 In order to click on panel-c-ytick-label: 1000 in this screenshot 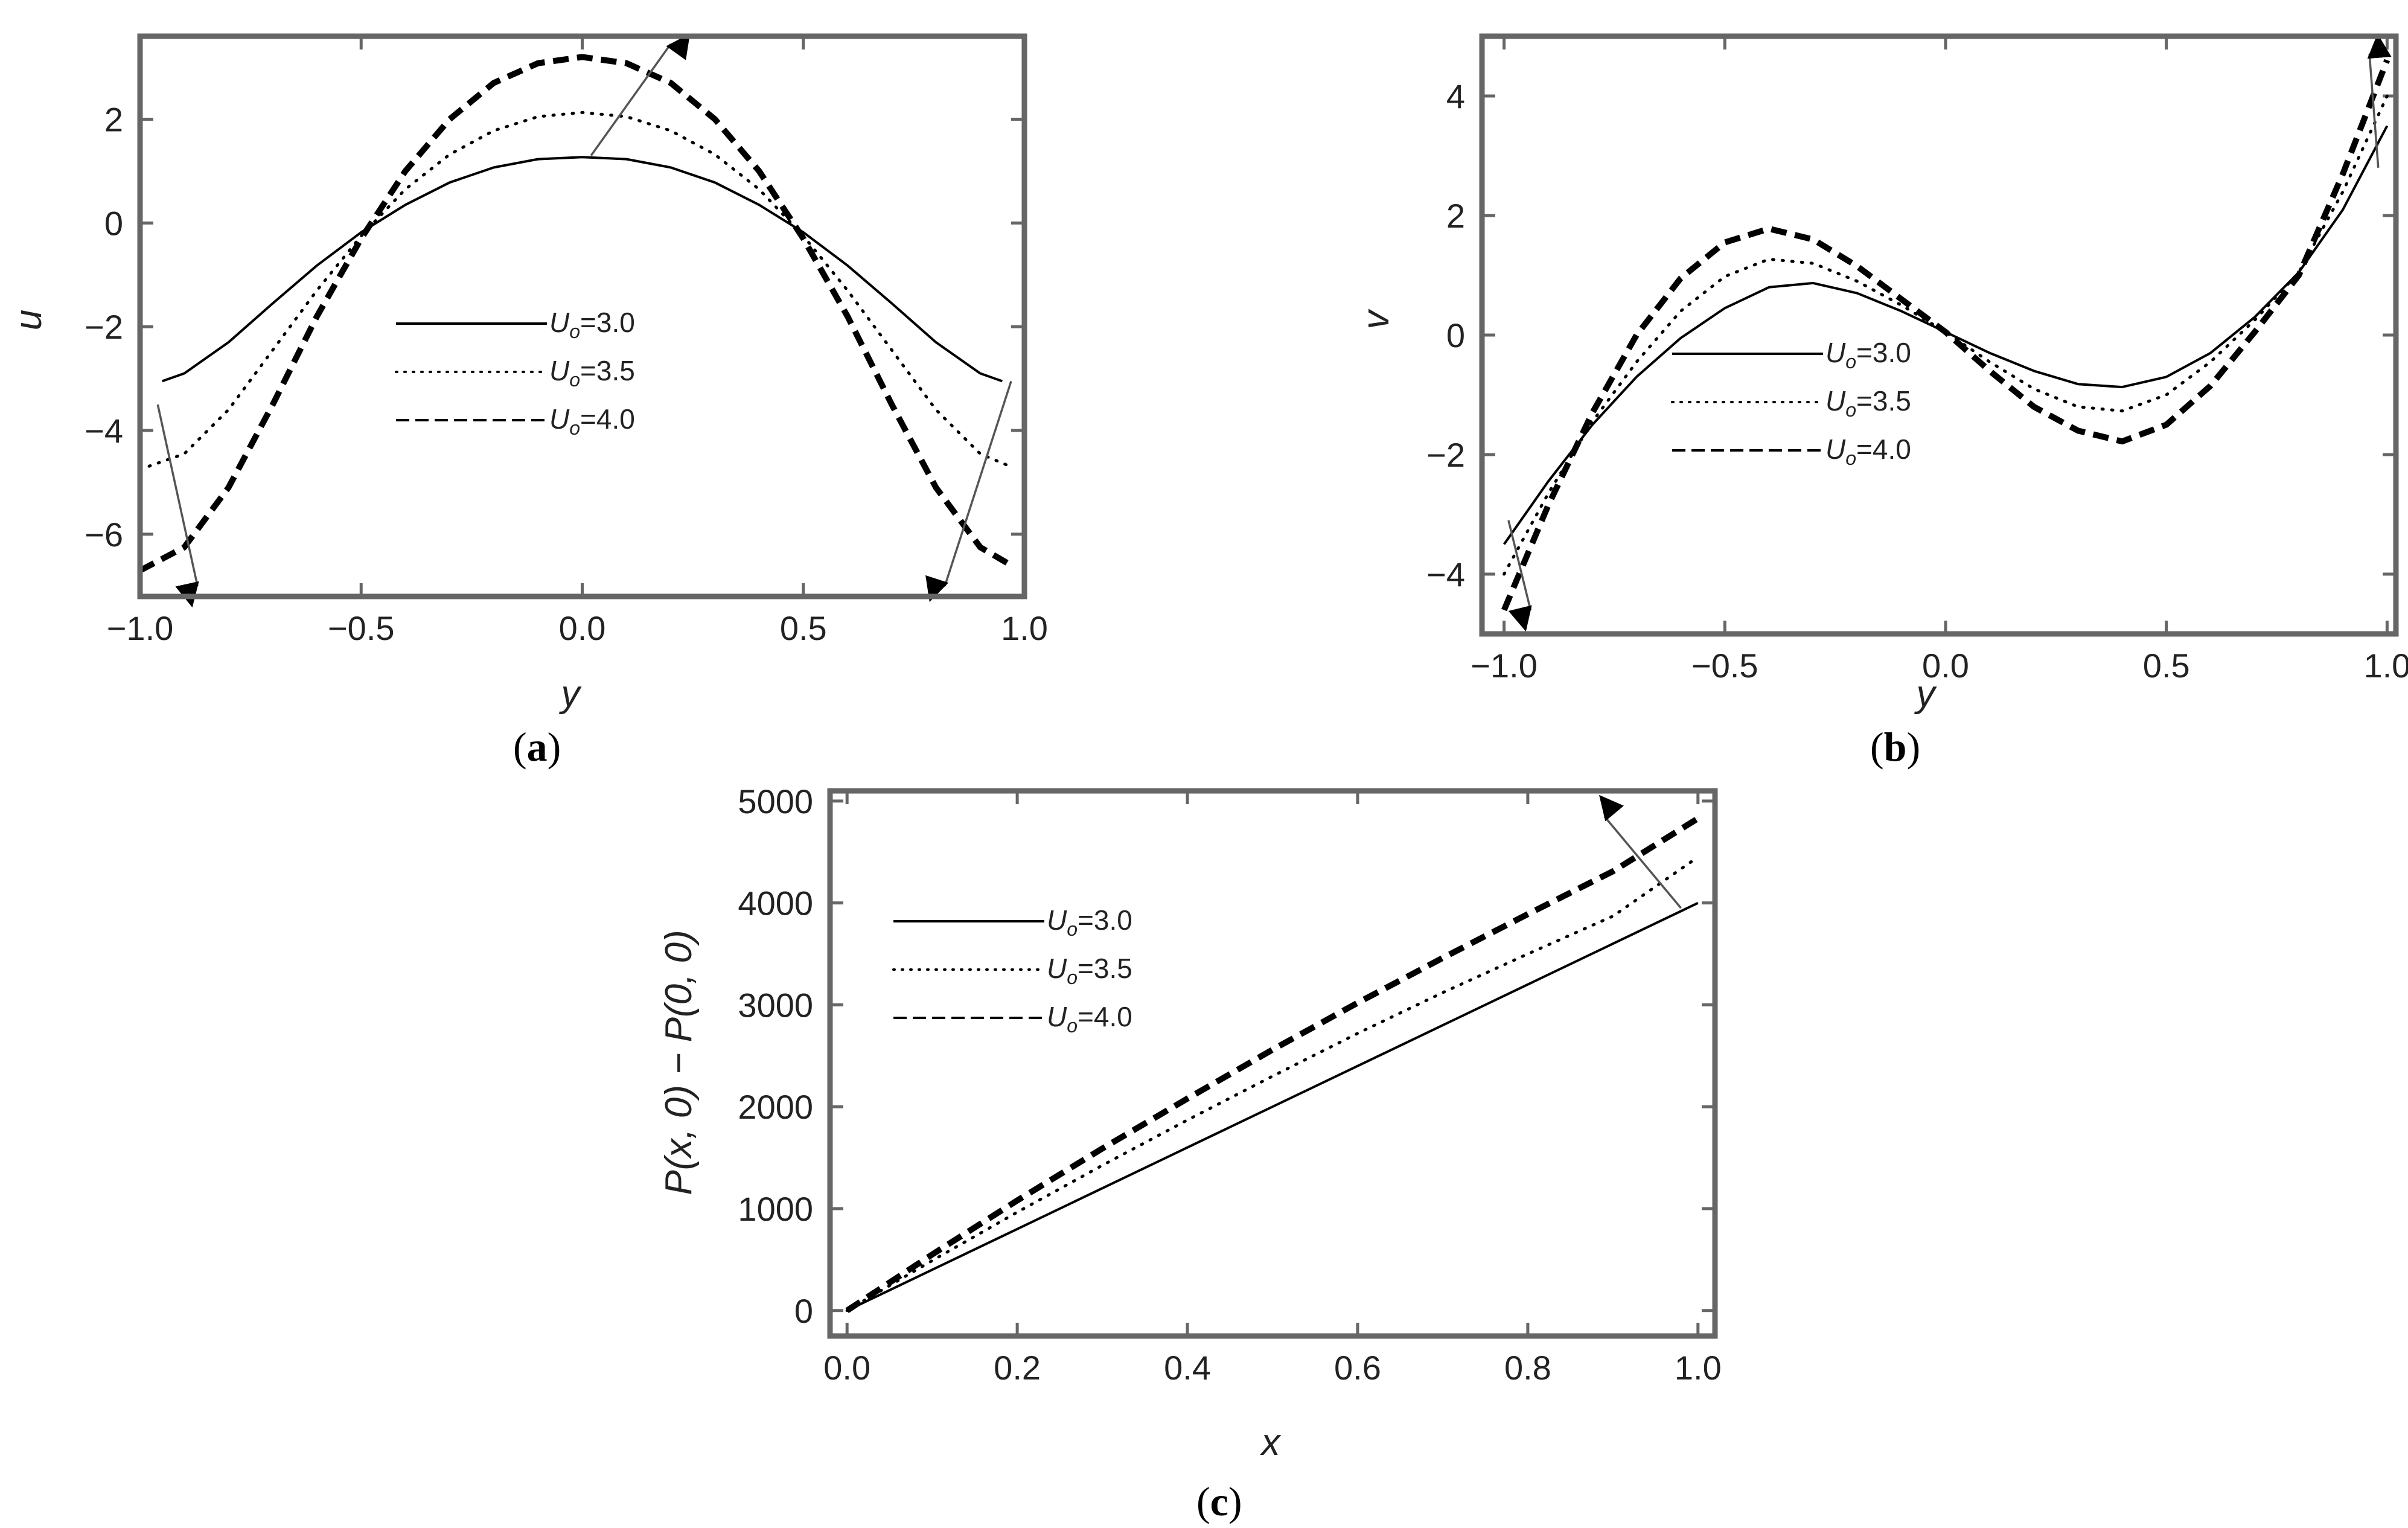, I will do `click(775, 1209)`.